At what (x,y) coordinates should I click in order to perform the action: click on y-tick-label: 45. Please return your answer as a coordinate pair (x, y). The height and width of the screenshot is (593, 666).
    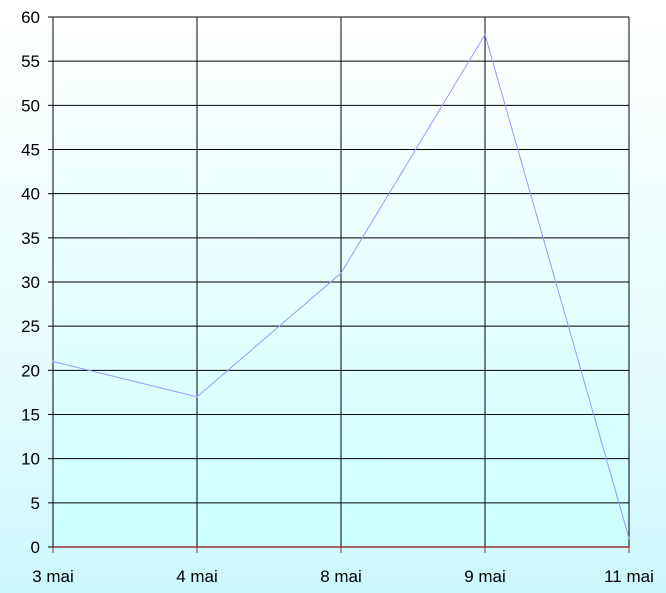
    Looking at the image, I should click on (30, 150).